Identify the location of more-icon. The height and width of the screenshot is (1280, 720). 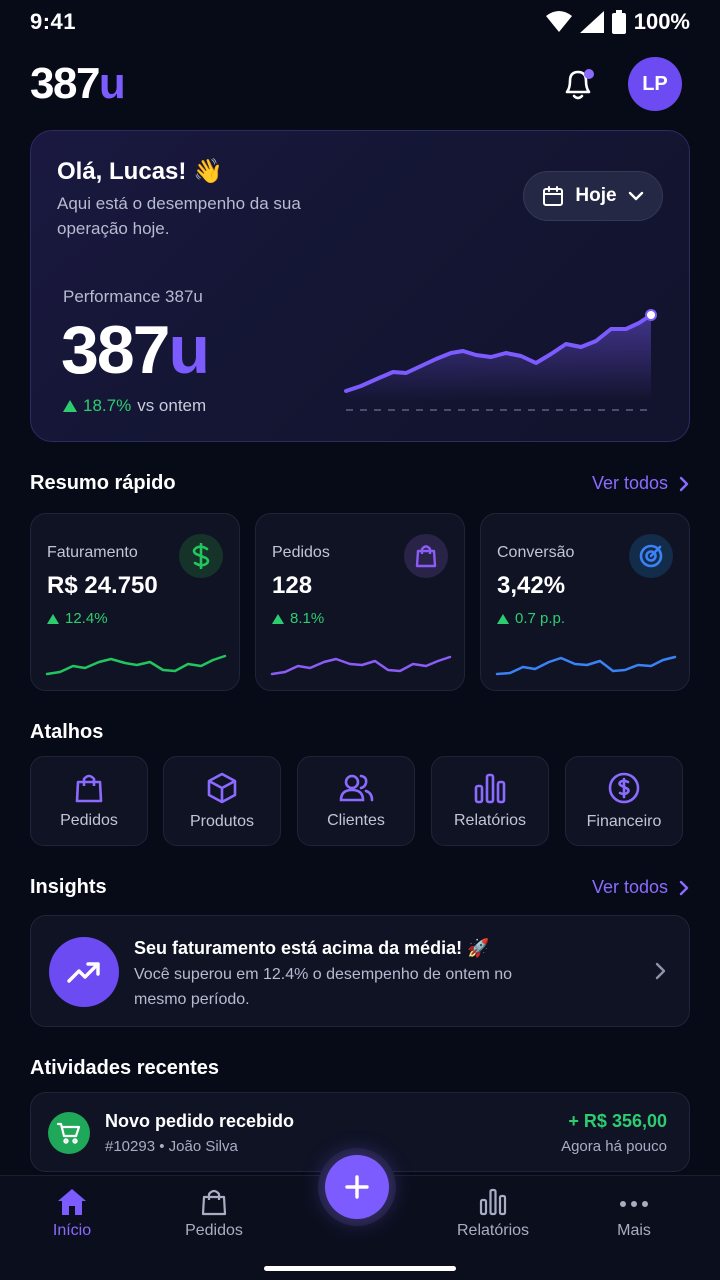
(634, 1204).